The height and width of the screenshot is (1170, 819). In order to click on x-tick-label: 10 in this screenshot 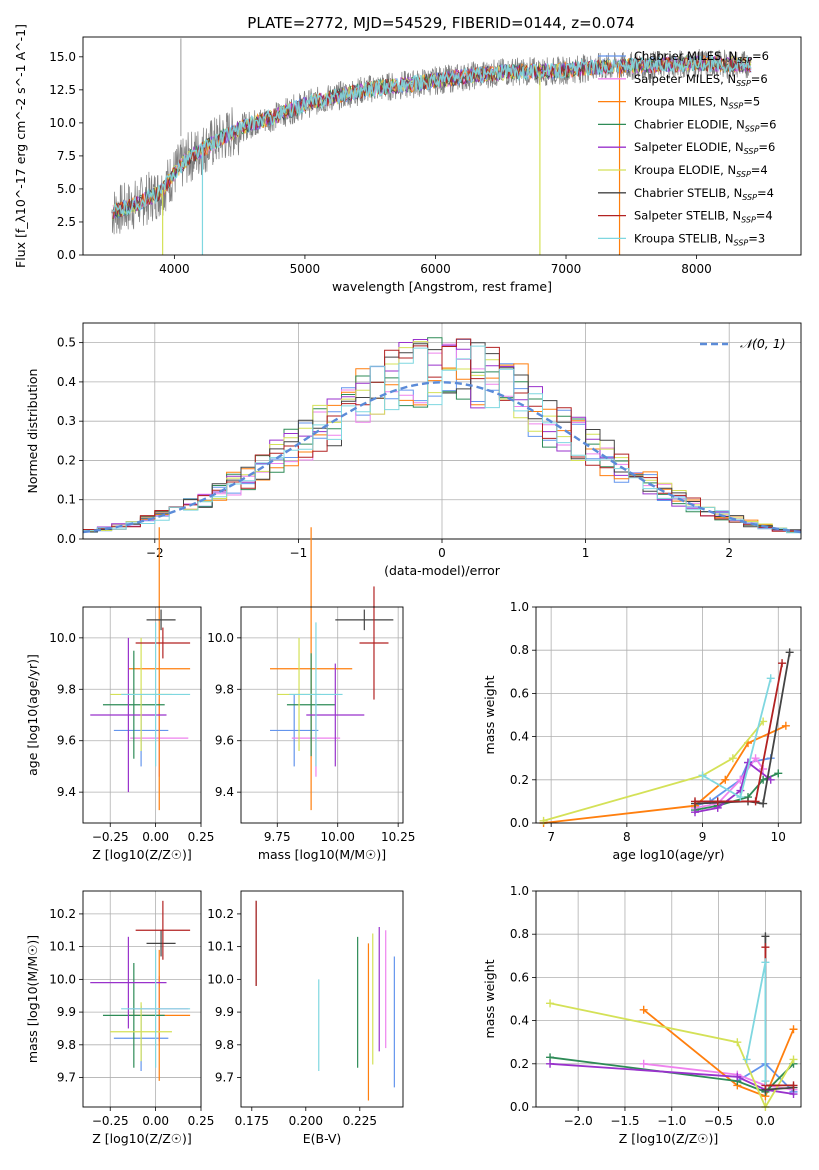, I will do `click(778, 837)`.